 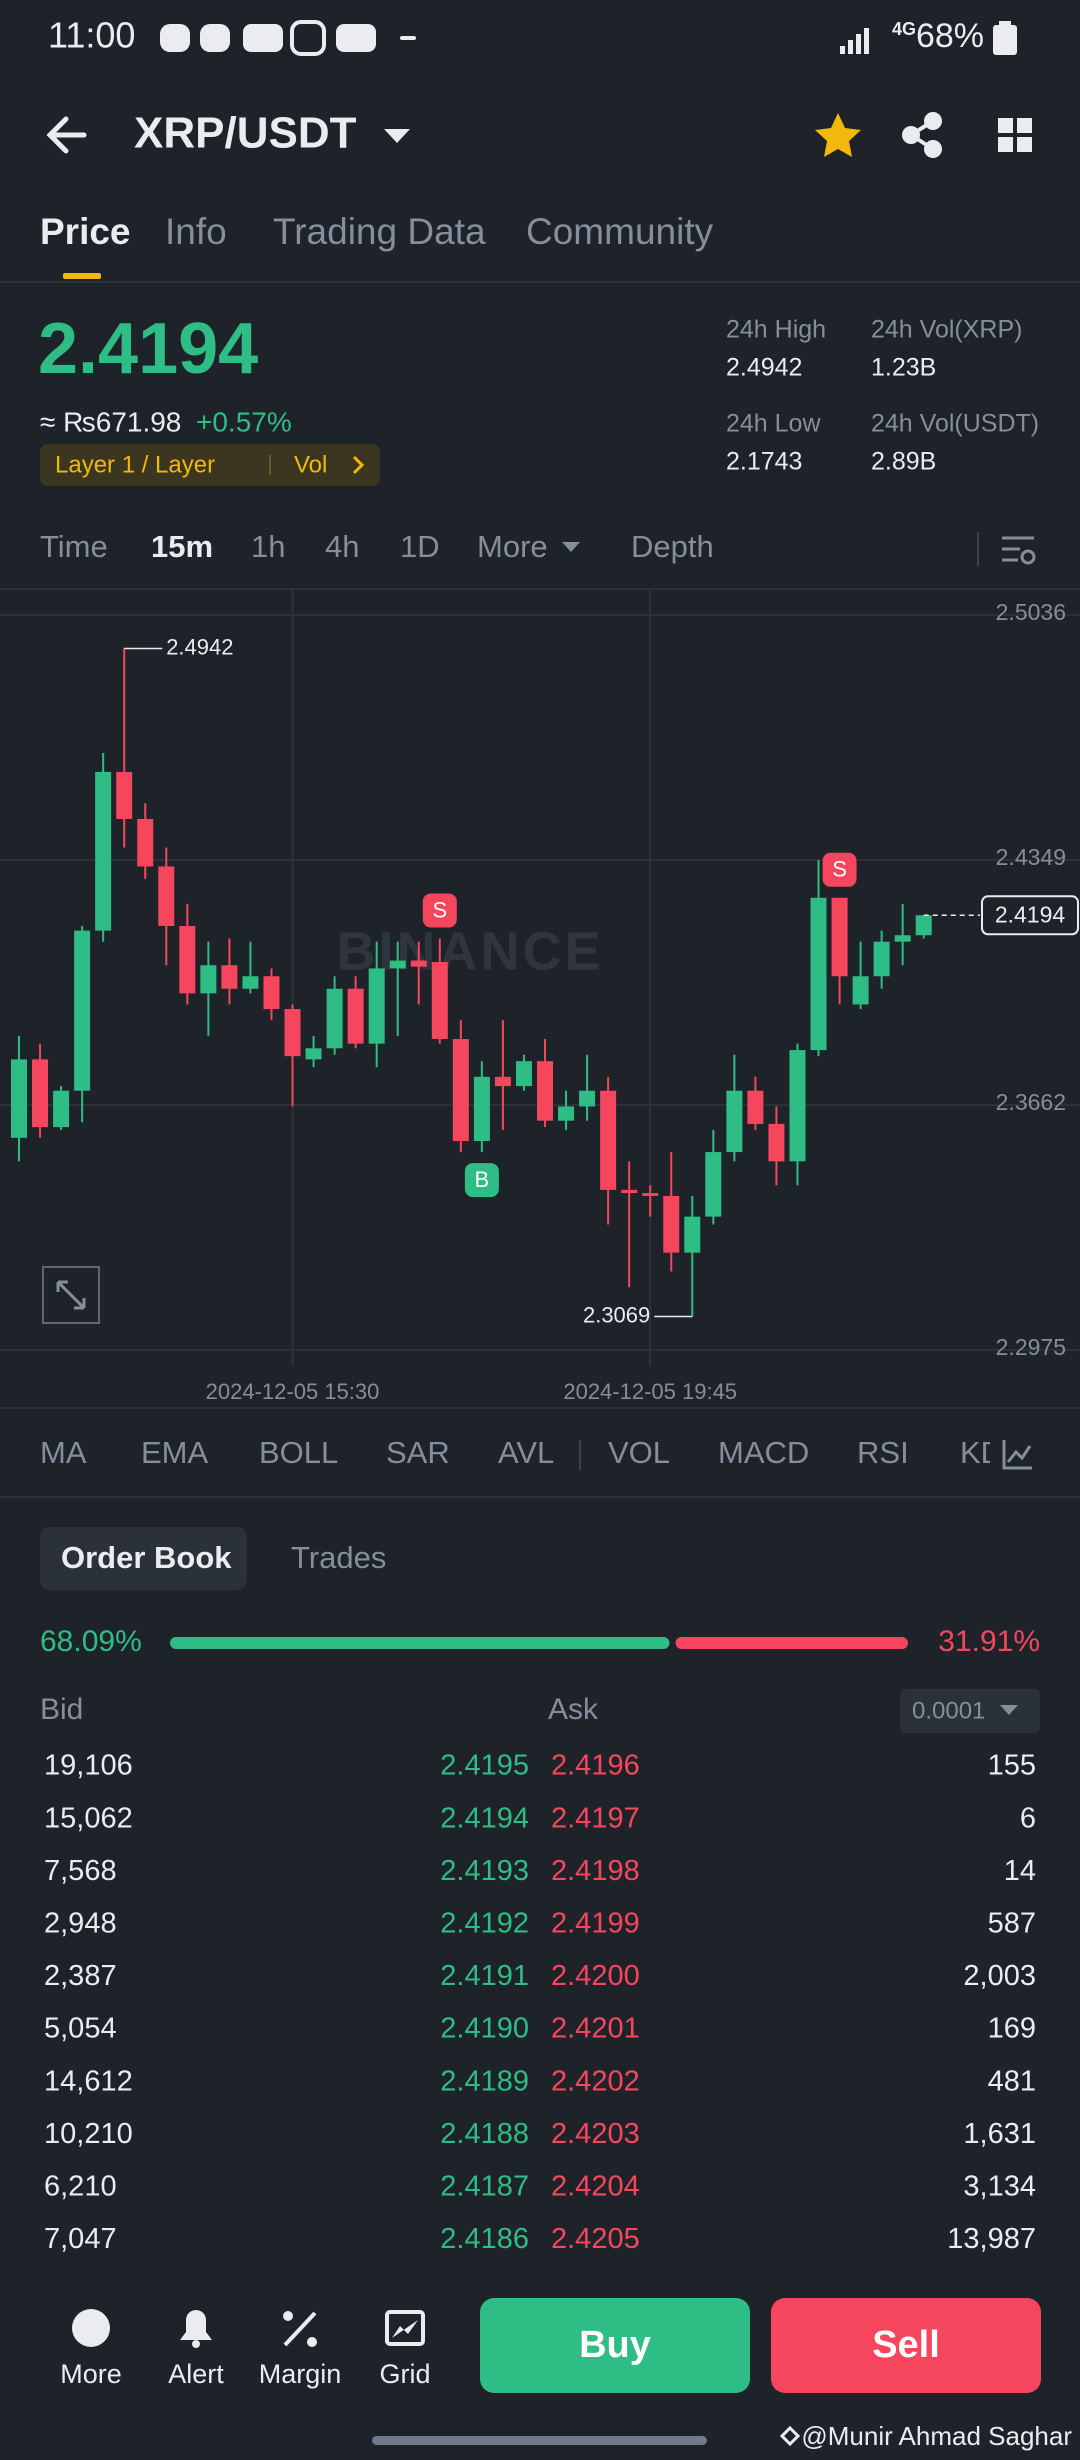 I want to click on vol-tag: Vol, so click(x=310, y=464).